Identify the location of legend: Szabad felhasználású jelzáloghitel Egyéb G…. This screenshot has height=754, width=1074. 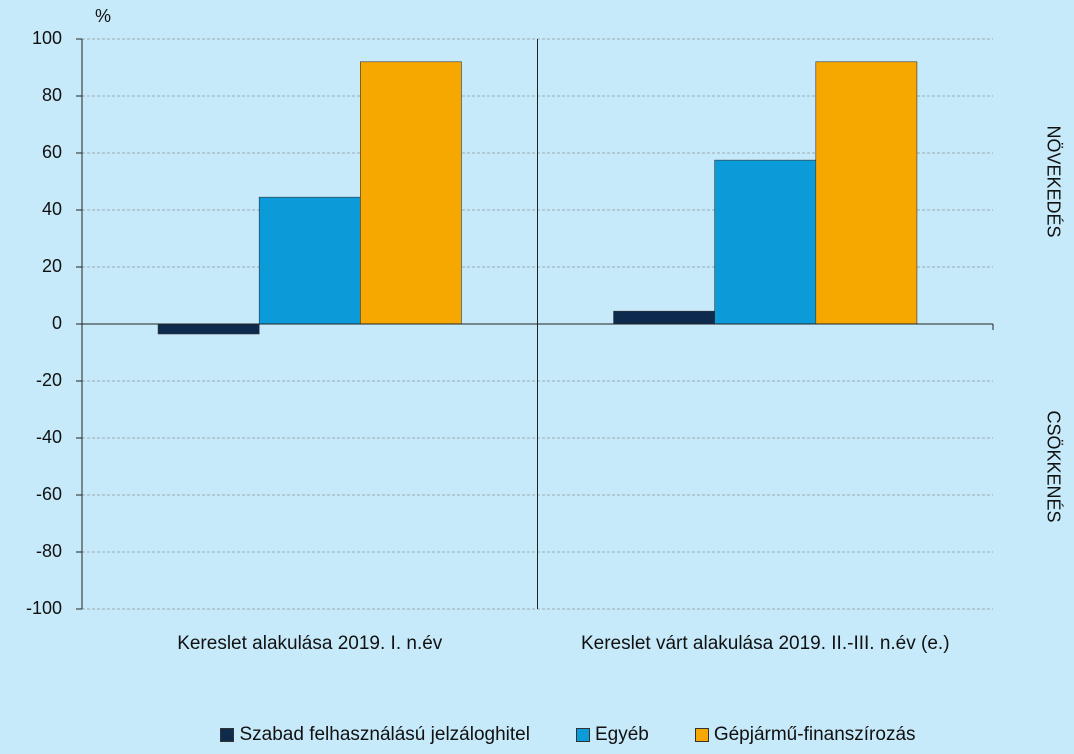
(537, 735).